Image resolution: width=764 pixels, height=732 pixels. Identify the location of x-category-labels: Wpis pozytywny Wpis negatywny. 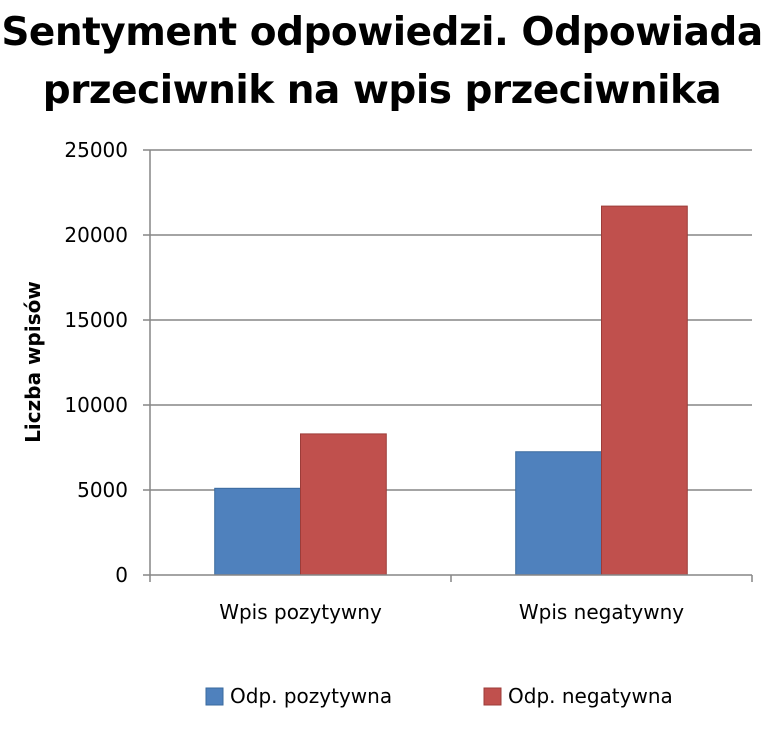
(451, 612).